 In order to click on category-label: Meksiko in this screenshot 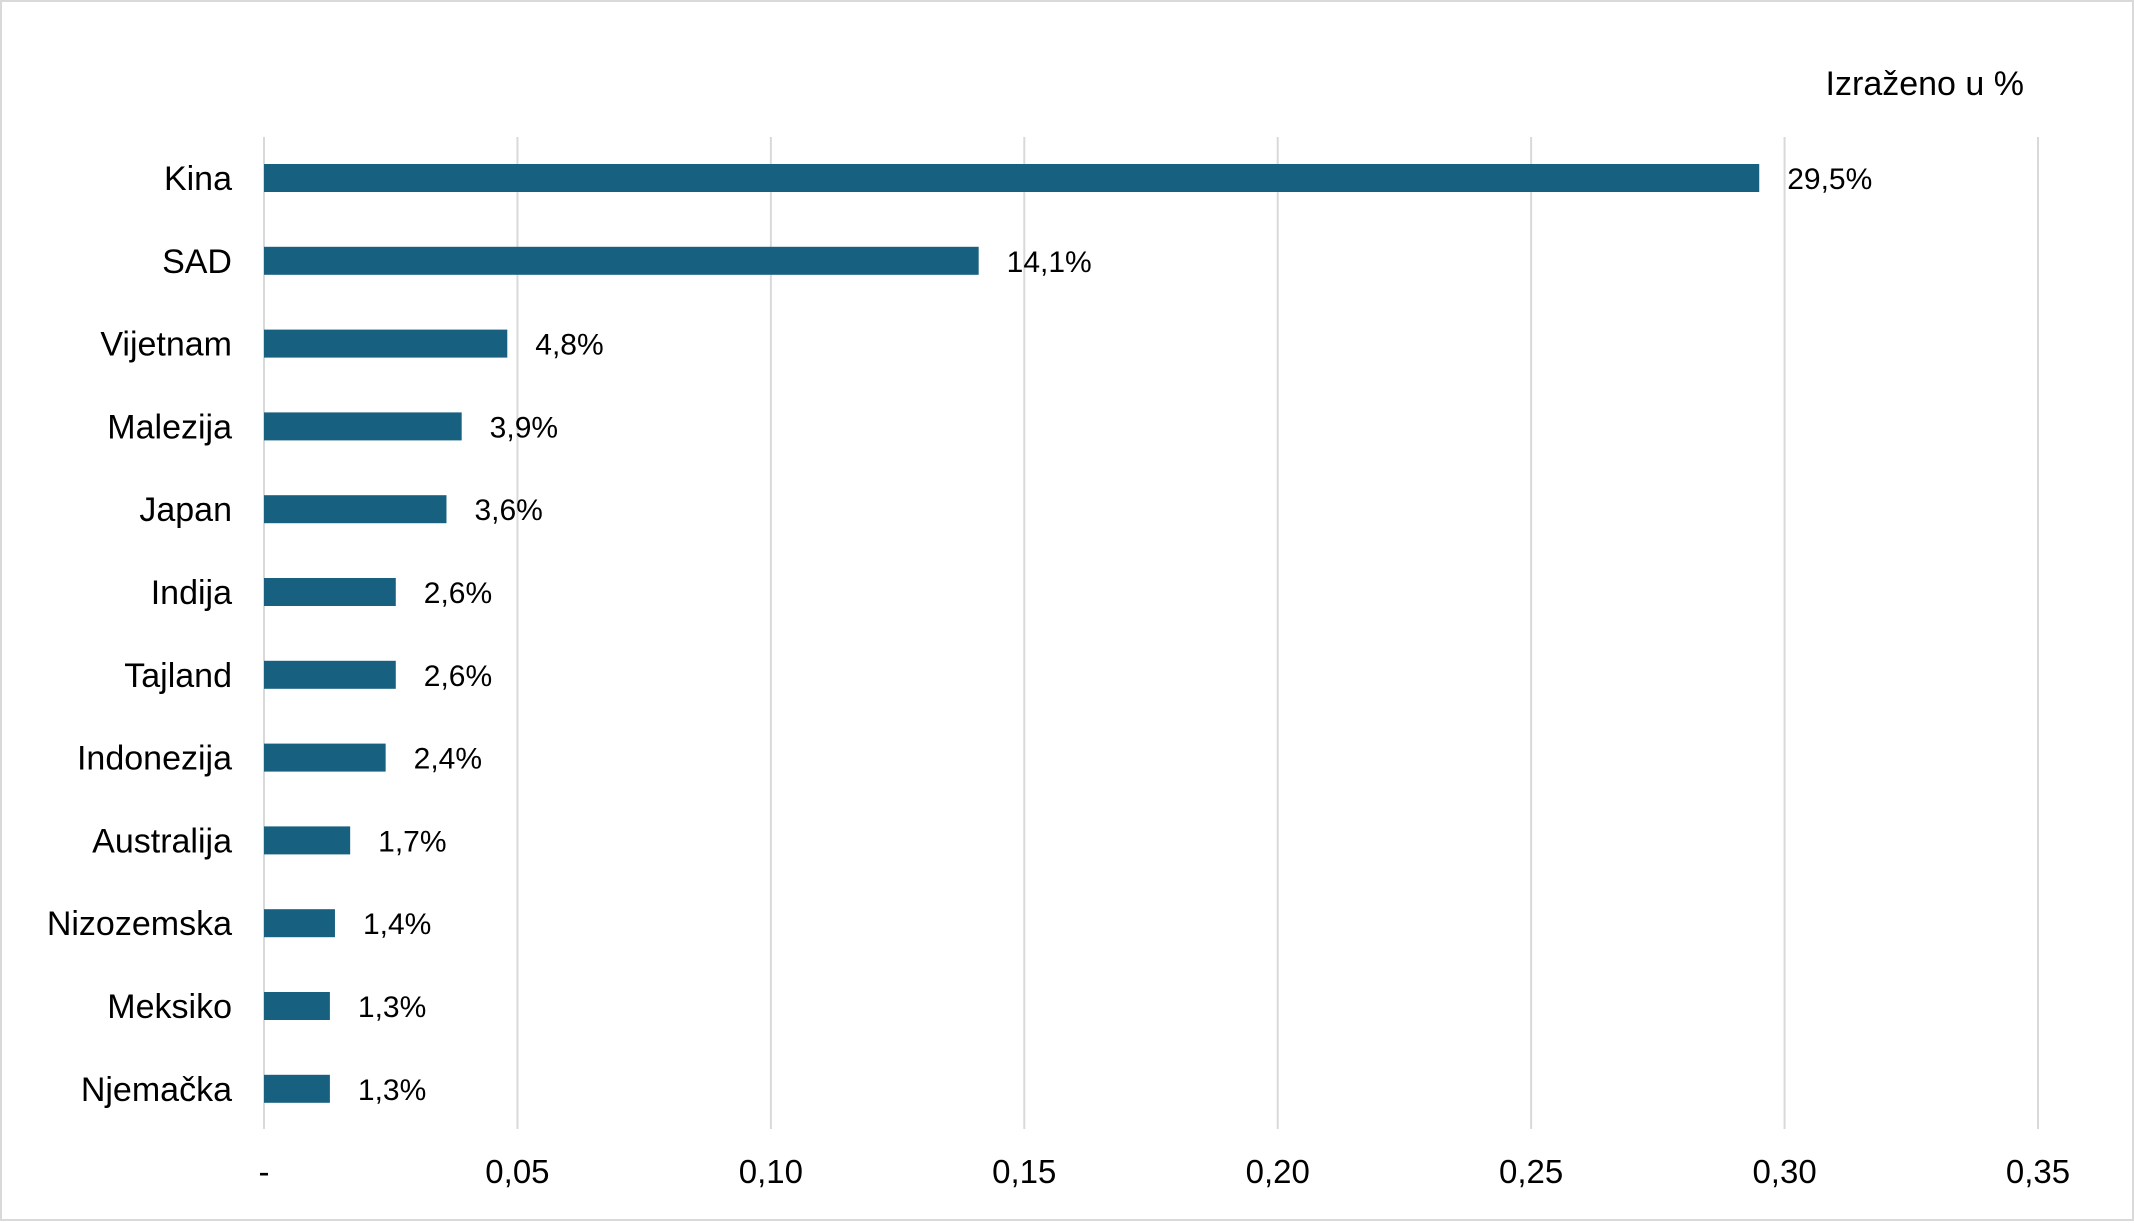, I will do `click(169, 1007)`.